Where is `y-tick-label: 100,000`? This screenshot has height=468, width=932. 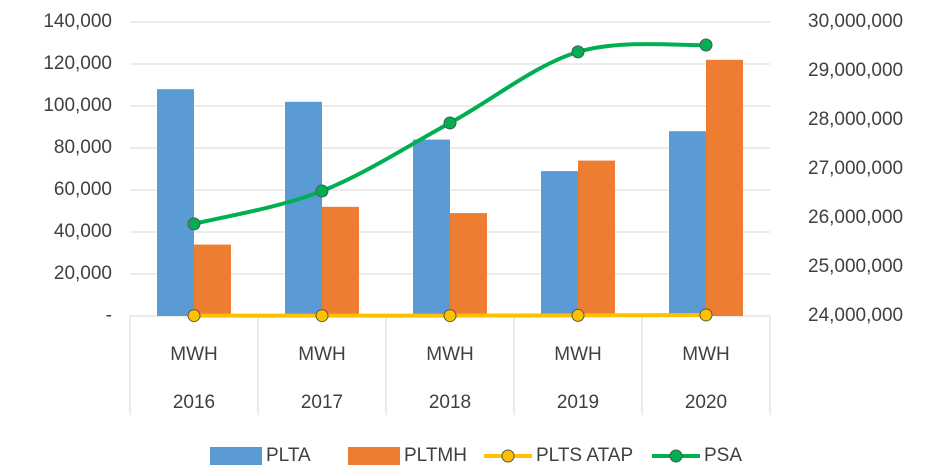
y-tick-label: 100,000 is located at coordinates (77, 105).